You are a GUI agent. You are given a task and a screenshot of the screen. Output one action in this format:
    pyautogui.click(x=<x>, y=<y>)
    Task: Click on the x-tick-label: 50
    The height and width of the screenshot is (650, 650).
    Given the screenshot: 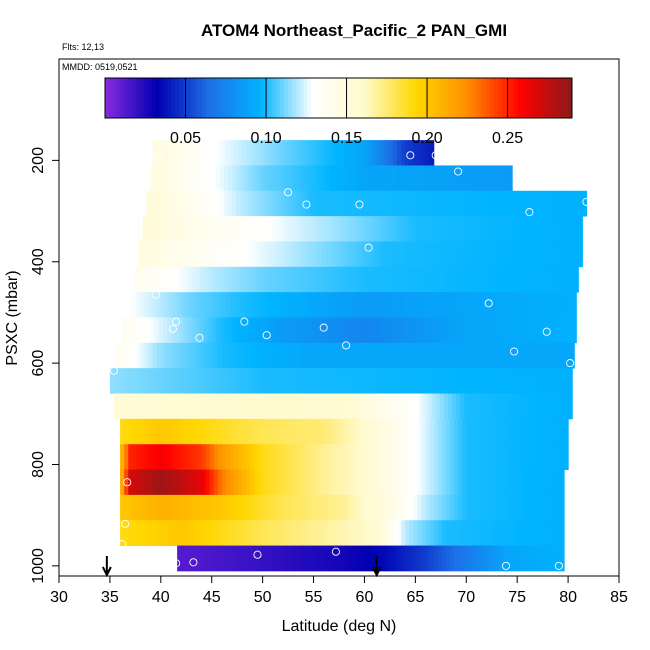 What is the action you would take?
    pyautogui.click(x=263, y=597)
    